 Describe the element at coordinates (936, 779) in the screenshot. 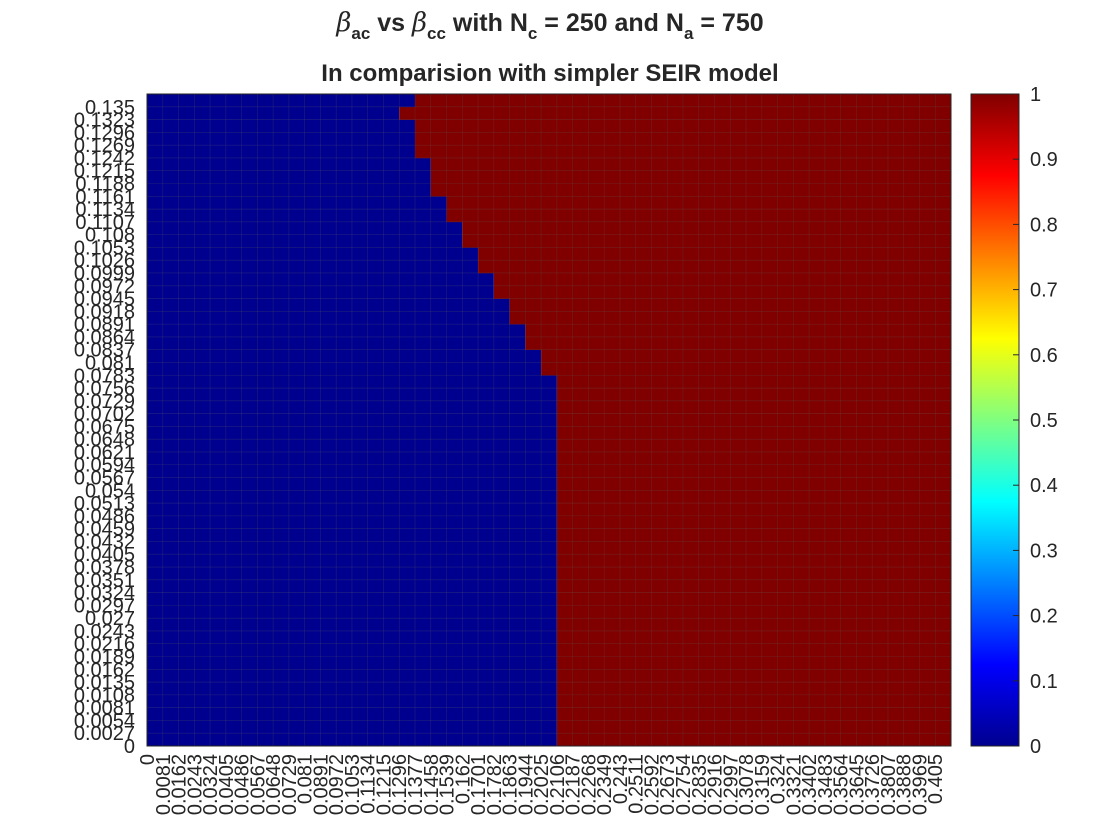

I see `x-tick-label: 0.405` at that location.